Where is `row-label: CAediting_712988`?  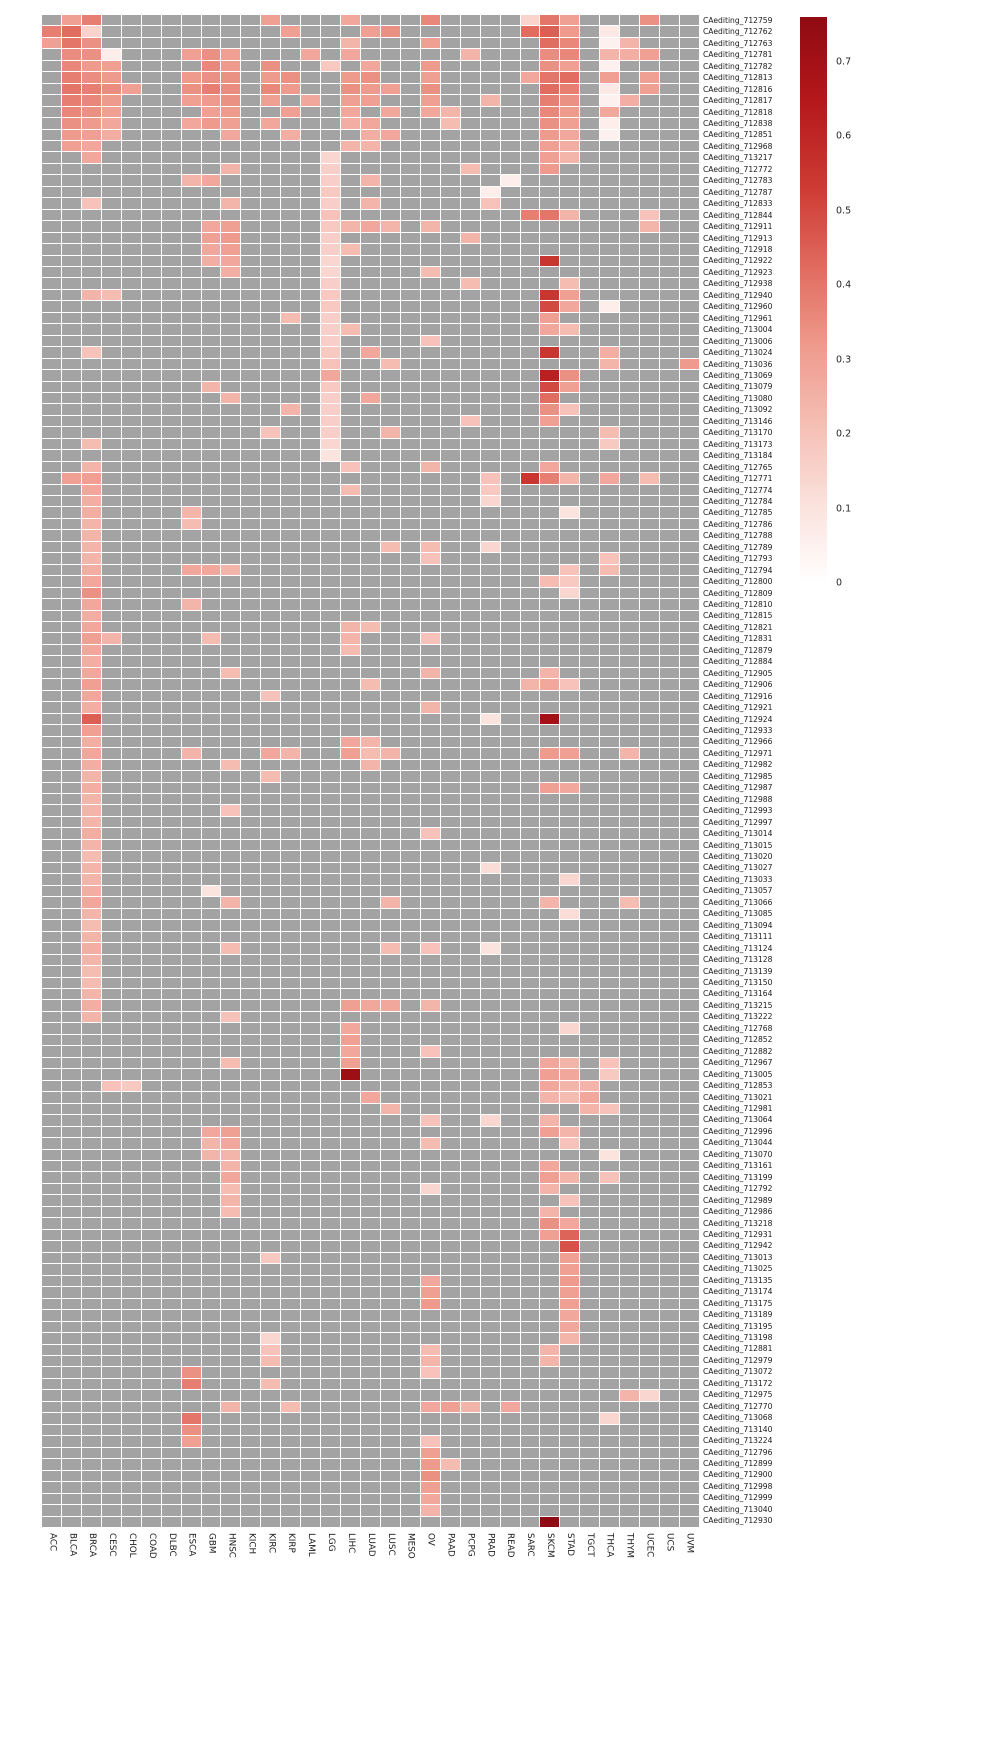 row-label: CAediting_712988 is located at coordinates (738, 799).